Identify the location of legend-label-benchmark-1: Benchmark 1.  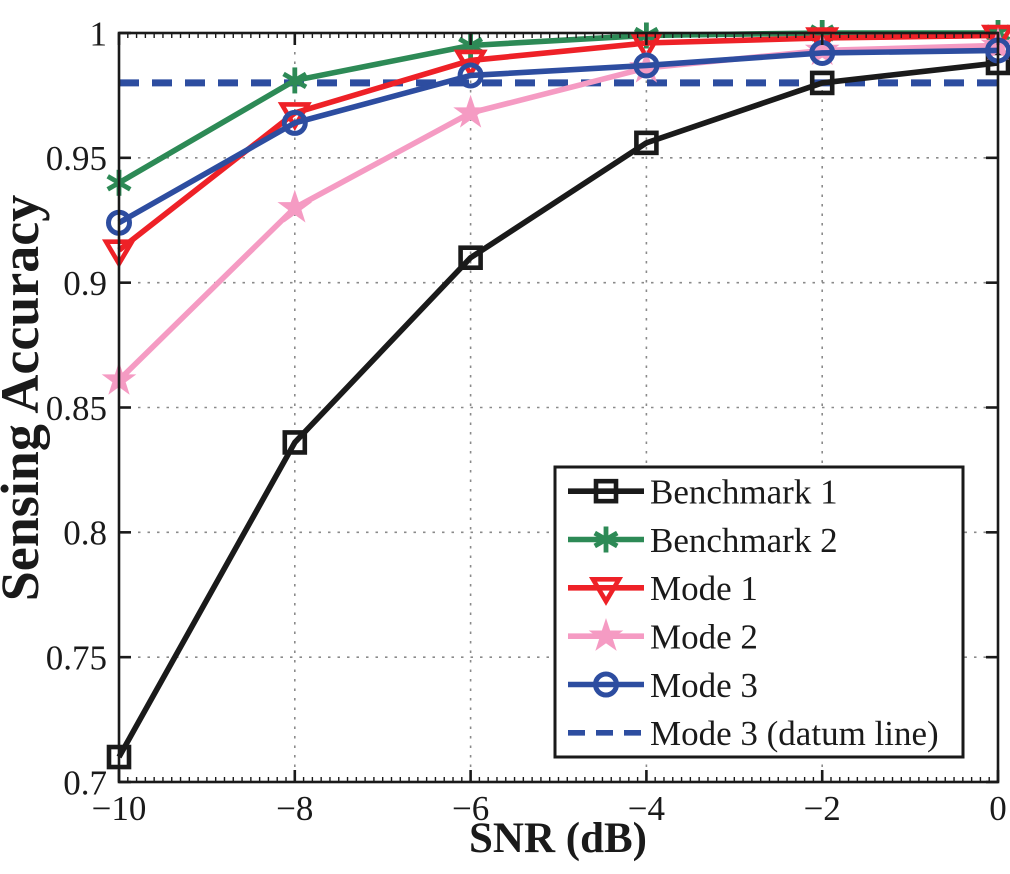
(744, 491).